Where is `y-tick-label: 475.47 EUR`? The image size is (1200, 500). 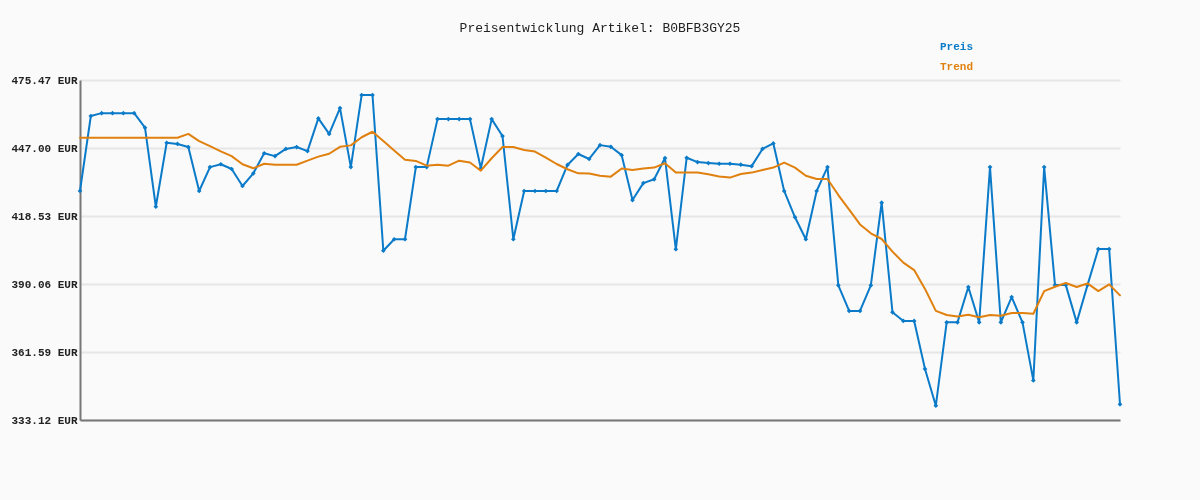
y-tick-label: 475.47 EUR is located at coordinates (44, 80).